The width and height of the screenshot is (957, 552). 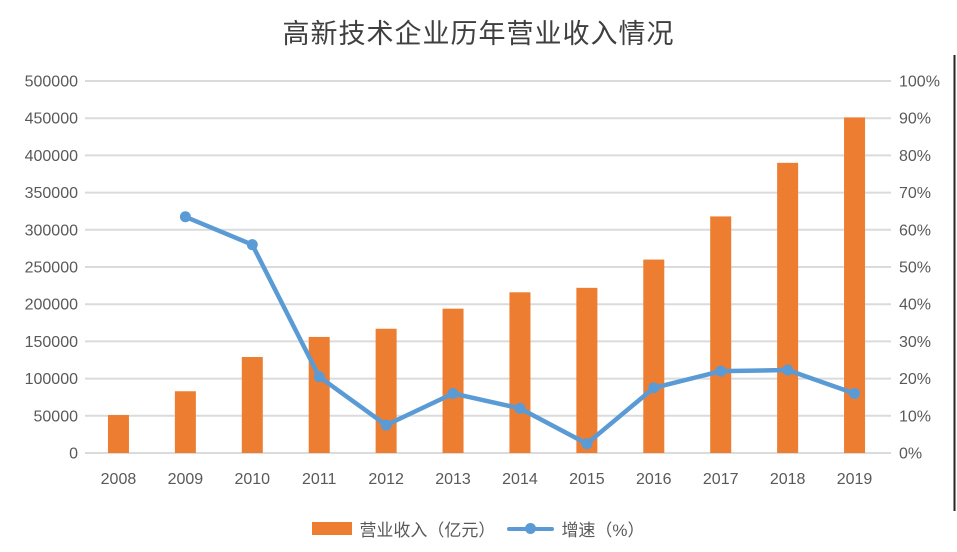 I want to click on x-axis-tick-label: 2008, so click(x=119, y=479).